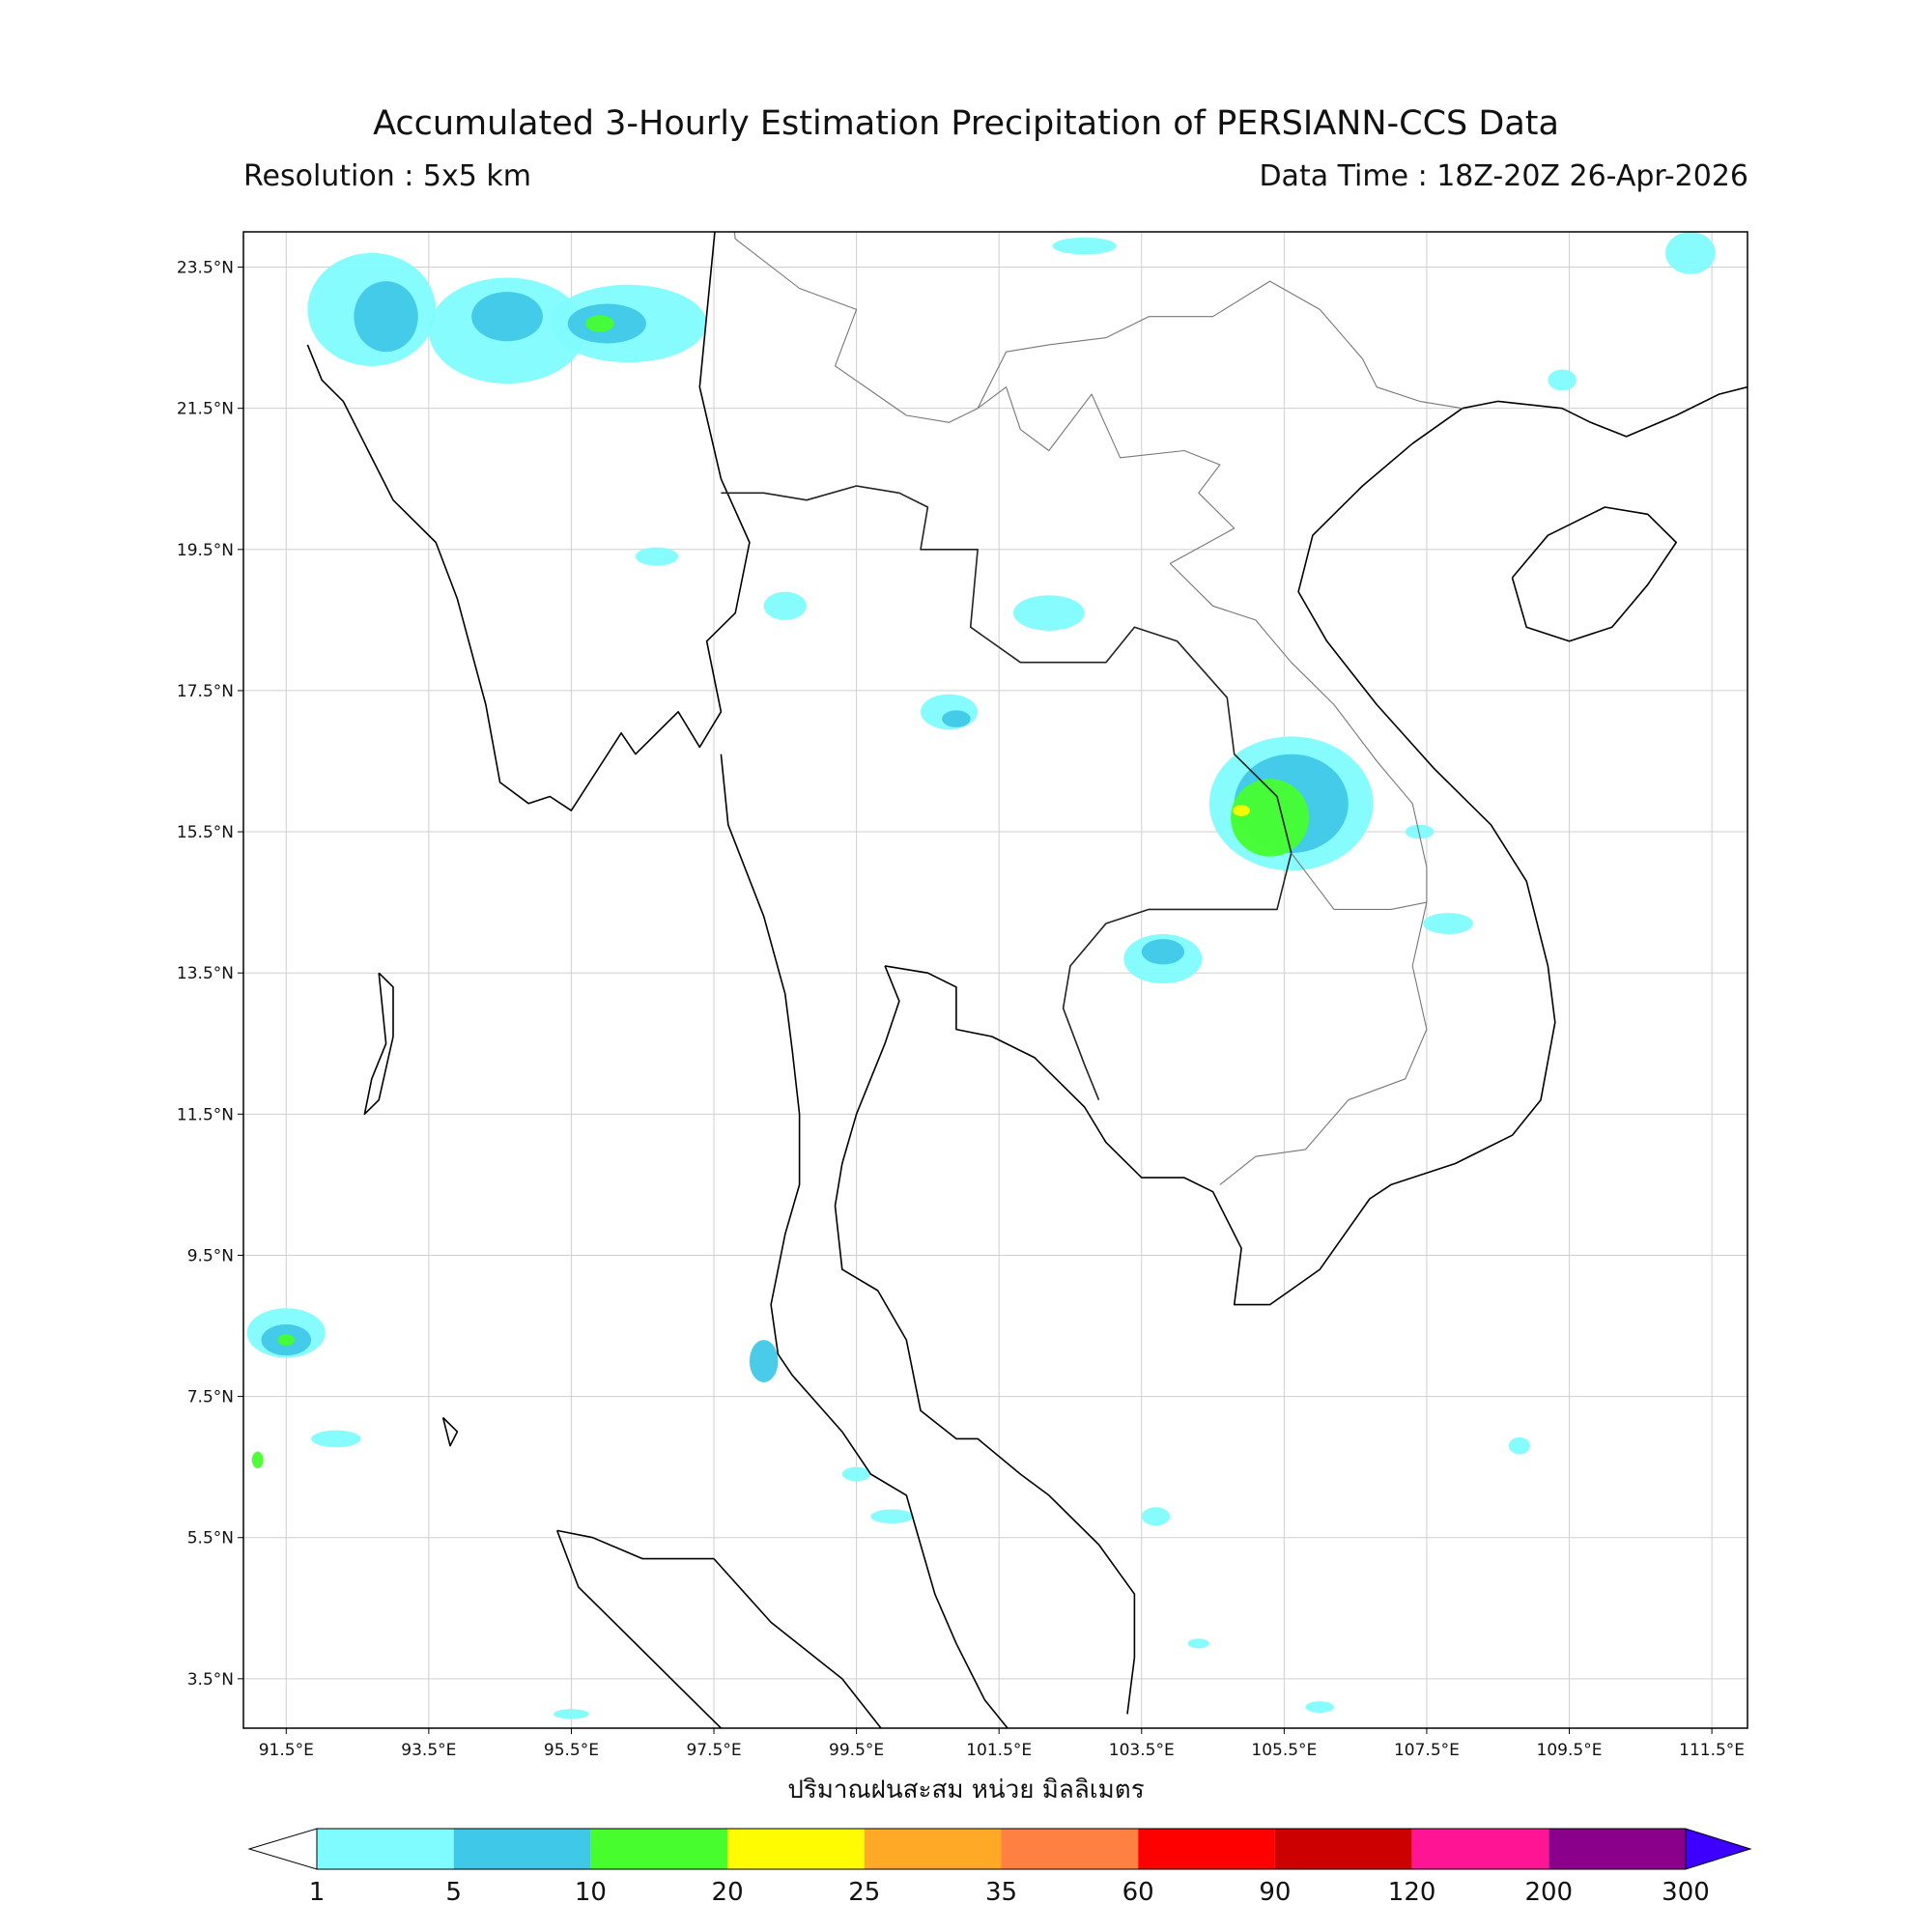 The image size is (1932, 1932). I want to click on lon-tick-label: 111.5°E, so click(1712, 1750).